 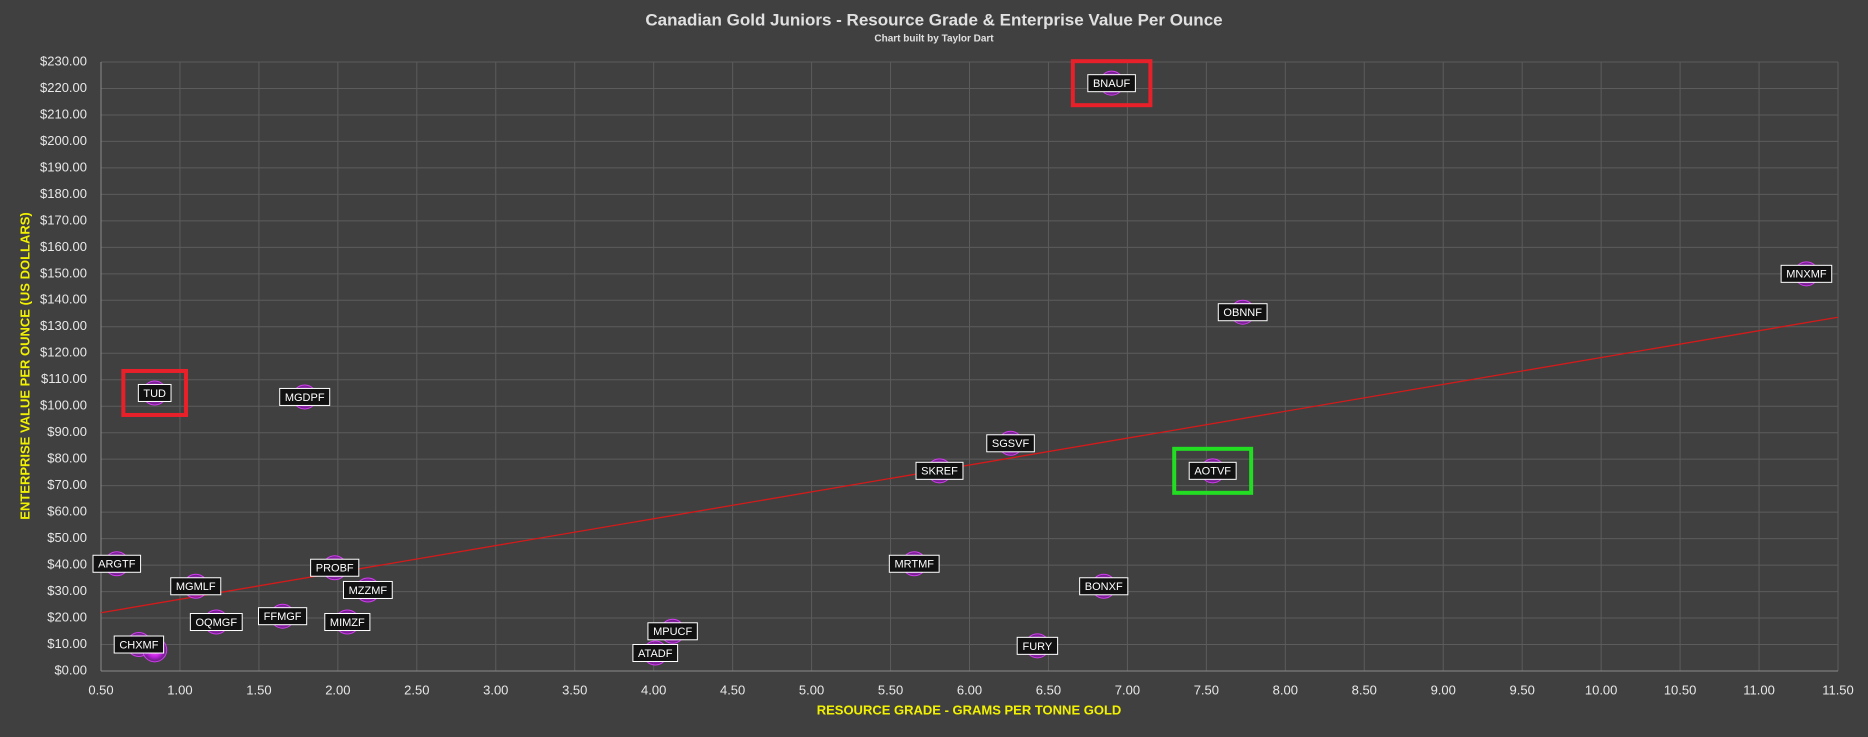 I want to click on point-label: SKREF, so click(x=939, y=472).